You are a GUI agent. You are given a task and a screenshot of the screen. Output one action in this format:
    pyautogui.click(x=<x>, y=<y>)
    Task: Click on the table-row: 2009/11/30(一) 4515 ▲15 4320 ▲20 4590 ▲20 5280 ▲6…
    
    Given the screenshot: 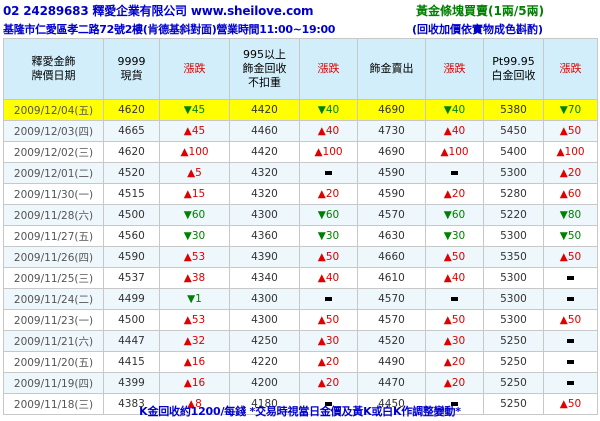 What is the action you would take?
    pyautogui.click(x=300, y=194)
    